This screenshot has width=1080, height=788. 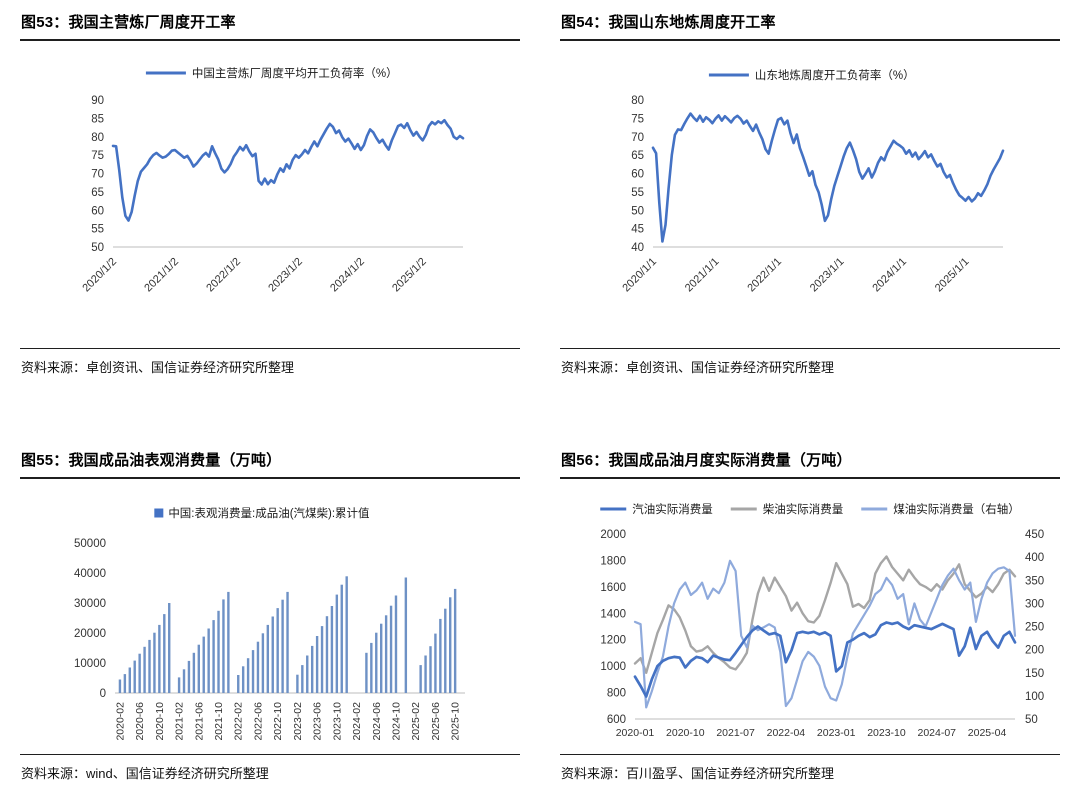 What do you see at coordinates (836, 733) in the screenshot?
I see `svg-text: 2023-01` at bounding box center [836, 733].